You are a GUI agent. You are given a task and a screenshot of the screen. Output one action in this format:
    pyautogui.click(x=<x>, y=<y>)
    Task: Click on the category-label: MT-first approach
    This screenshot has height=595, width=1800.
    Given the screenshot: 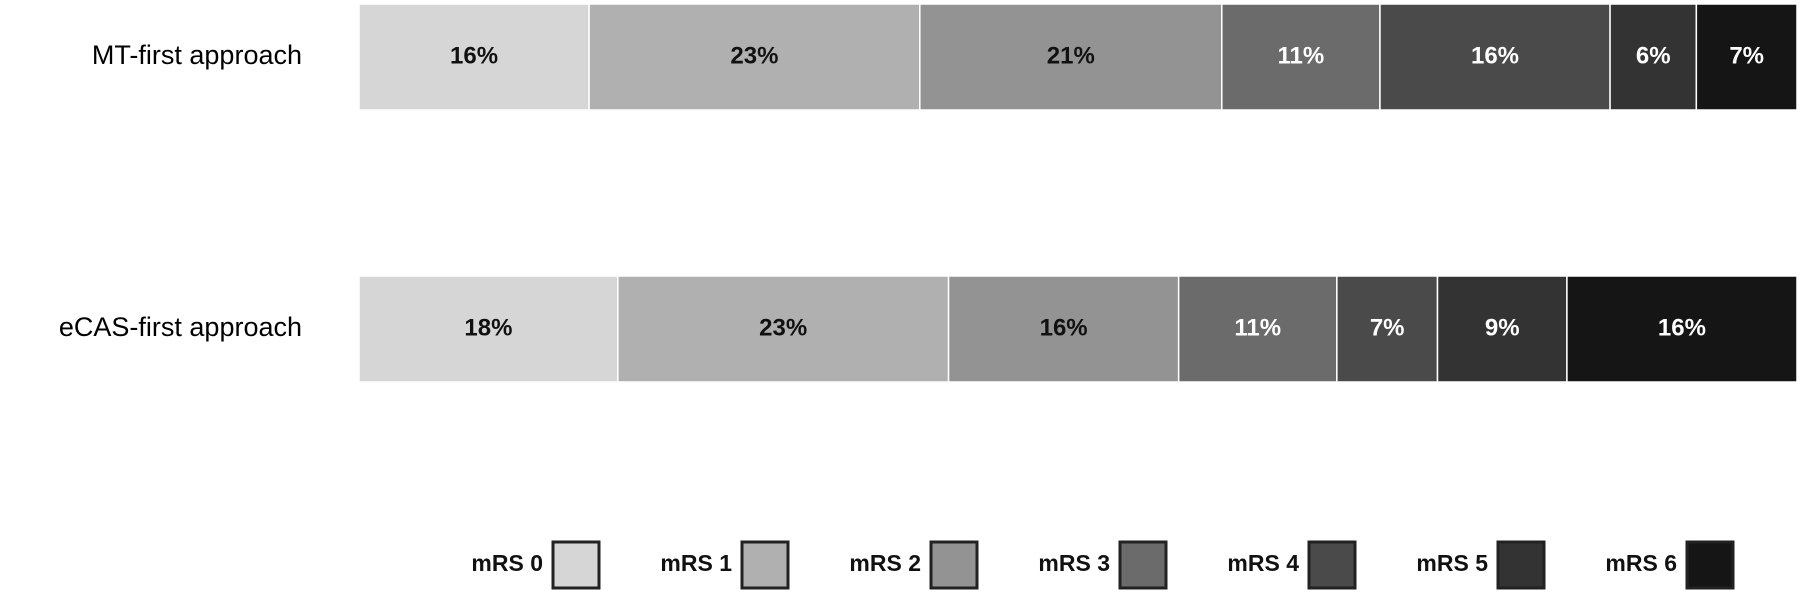 What is the action you would take?
    pyautogui.click(x=197, y=55)
    